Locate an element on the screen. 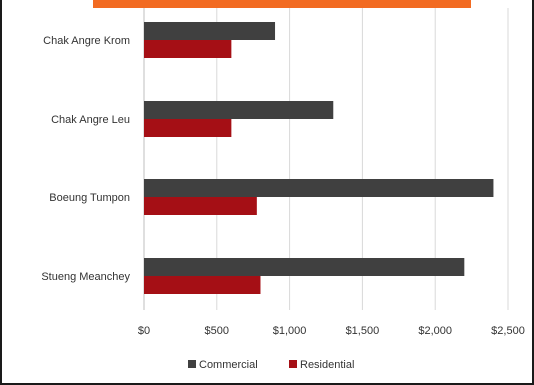 Image resolution: width=534 pixels, height=385 pixels. bar-commercial-stueng-meanchey is located at coordinates (304, 267).